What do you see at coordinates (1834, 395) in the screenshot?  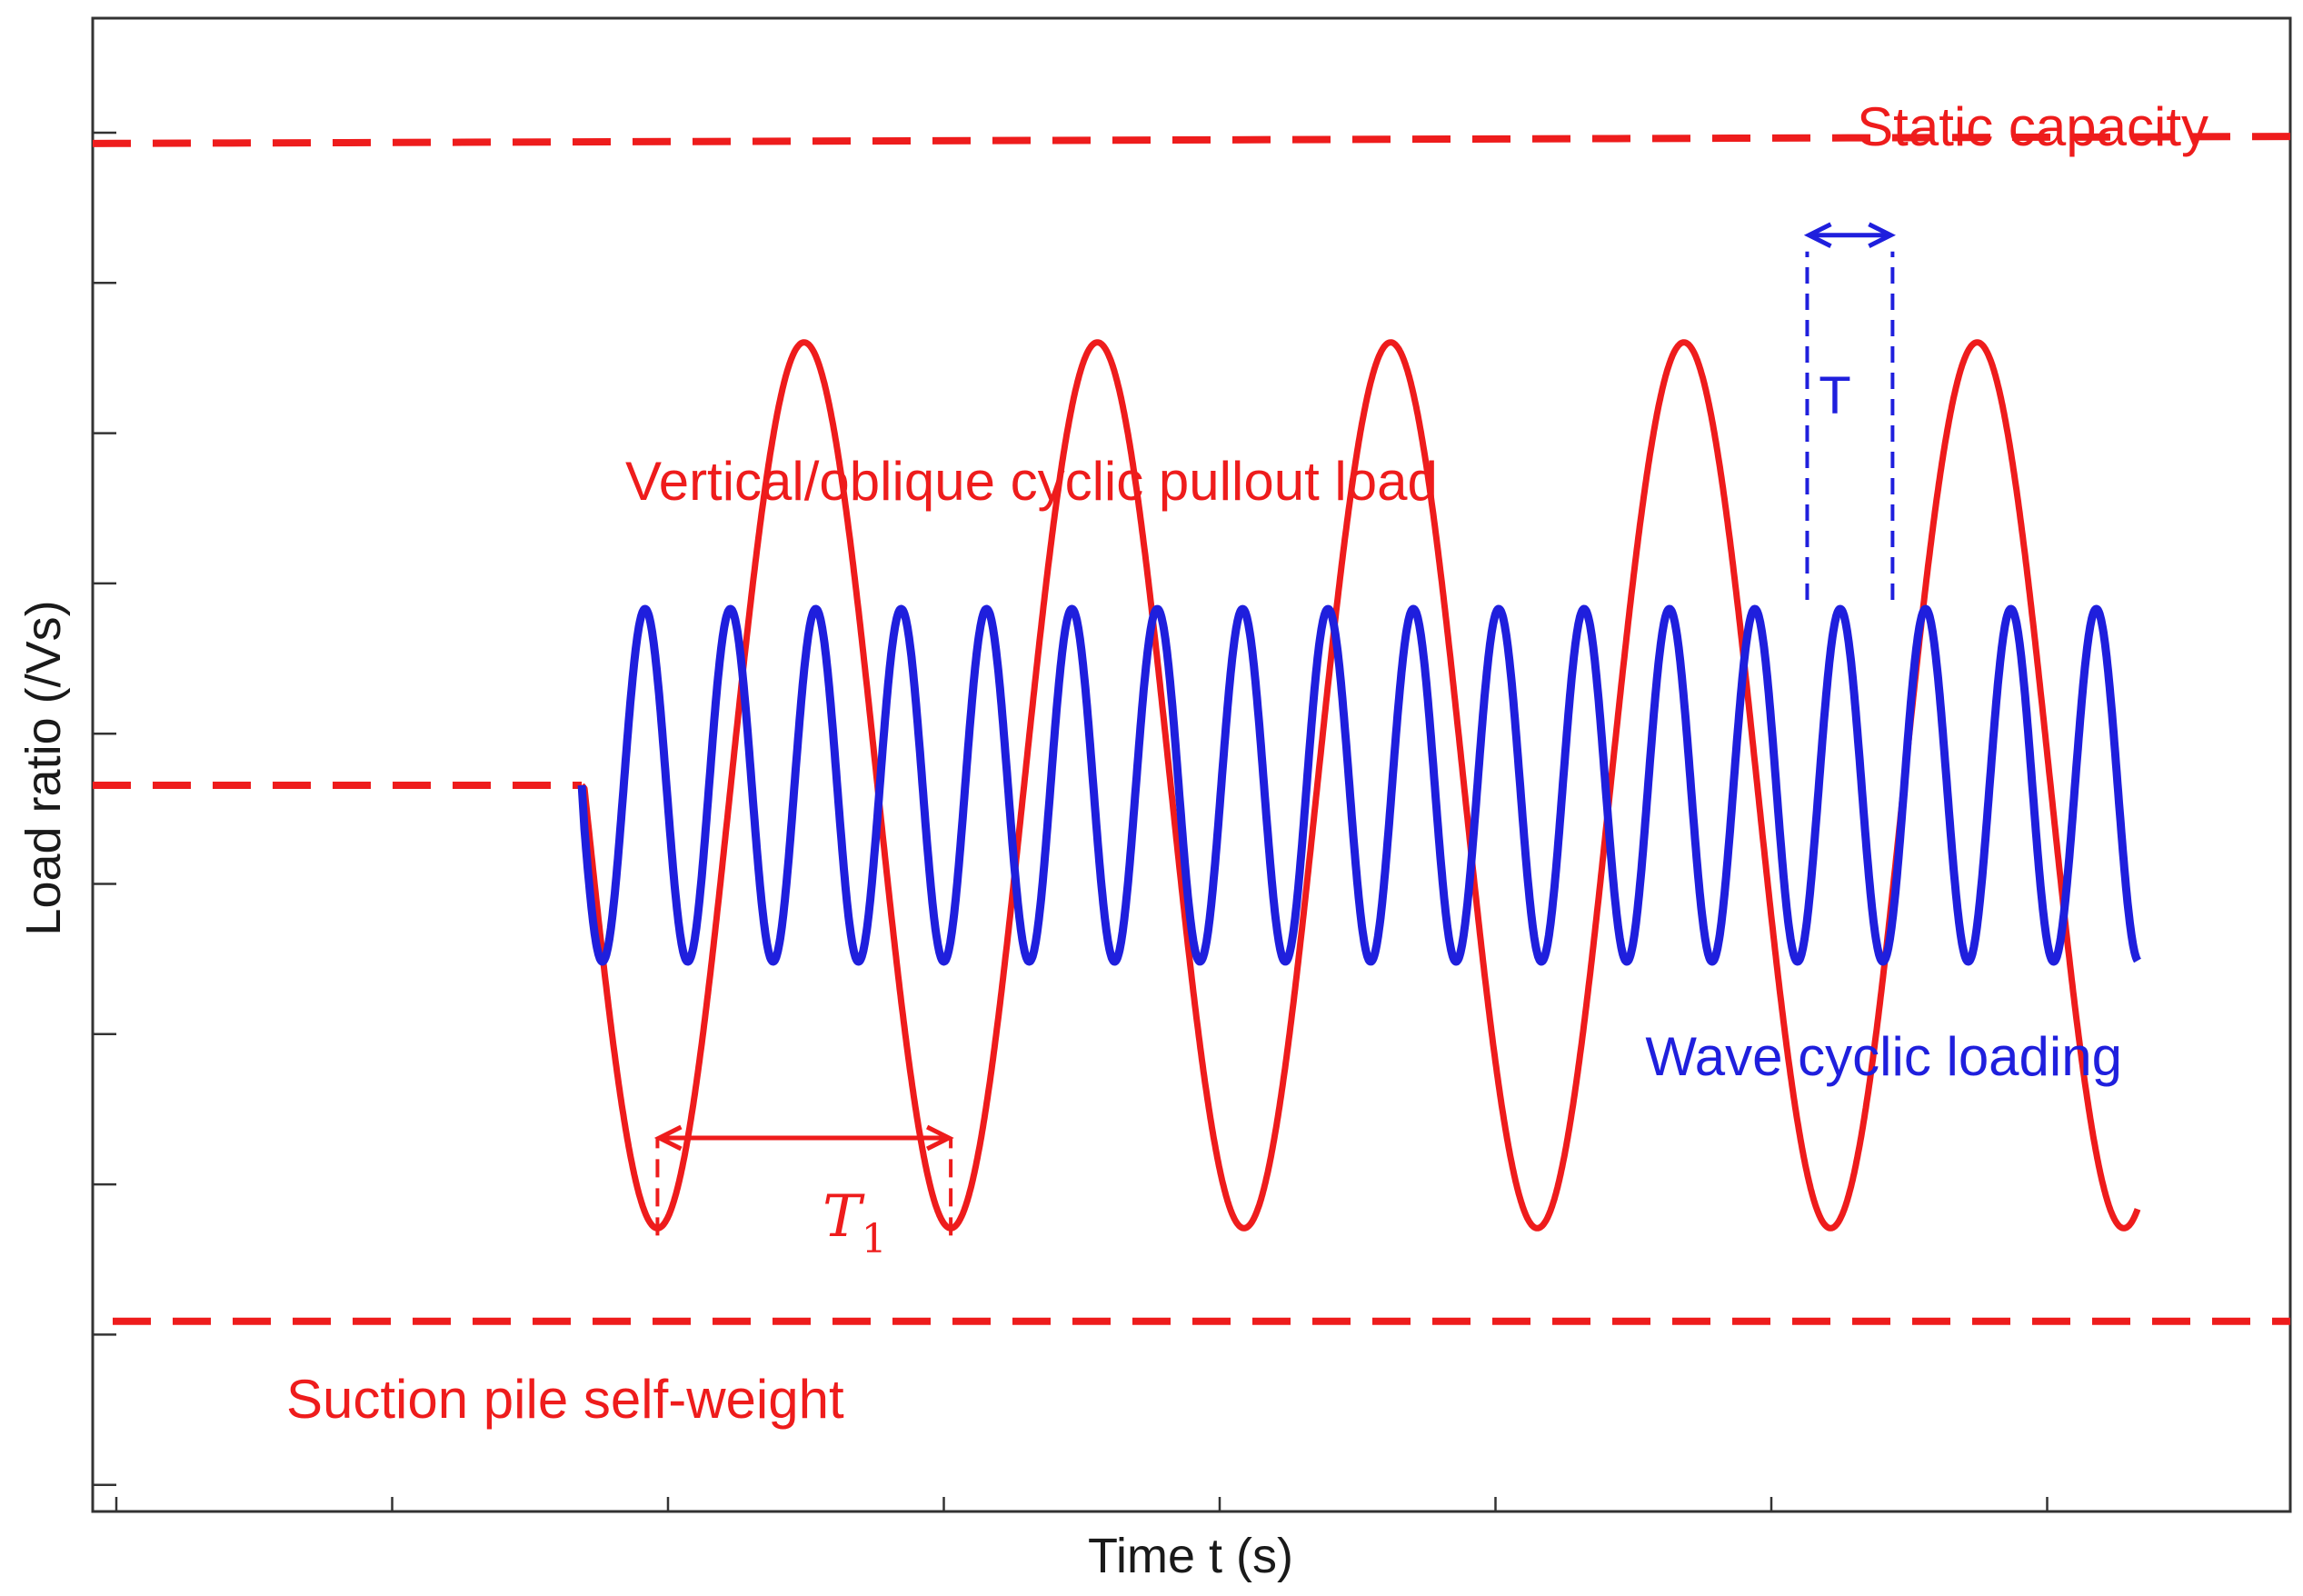 I see `t-period-label: T` at bounding box center [1834, 395].